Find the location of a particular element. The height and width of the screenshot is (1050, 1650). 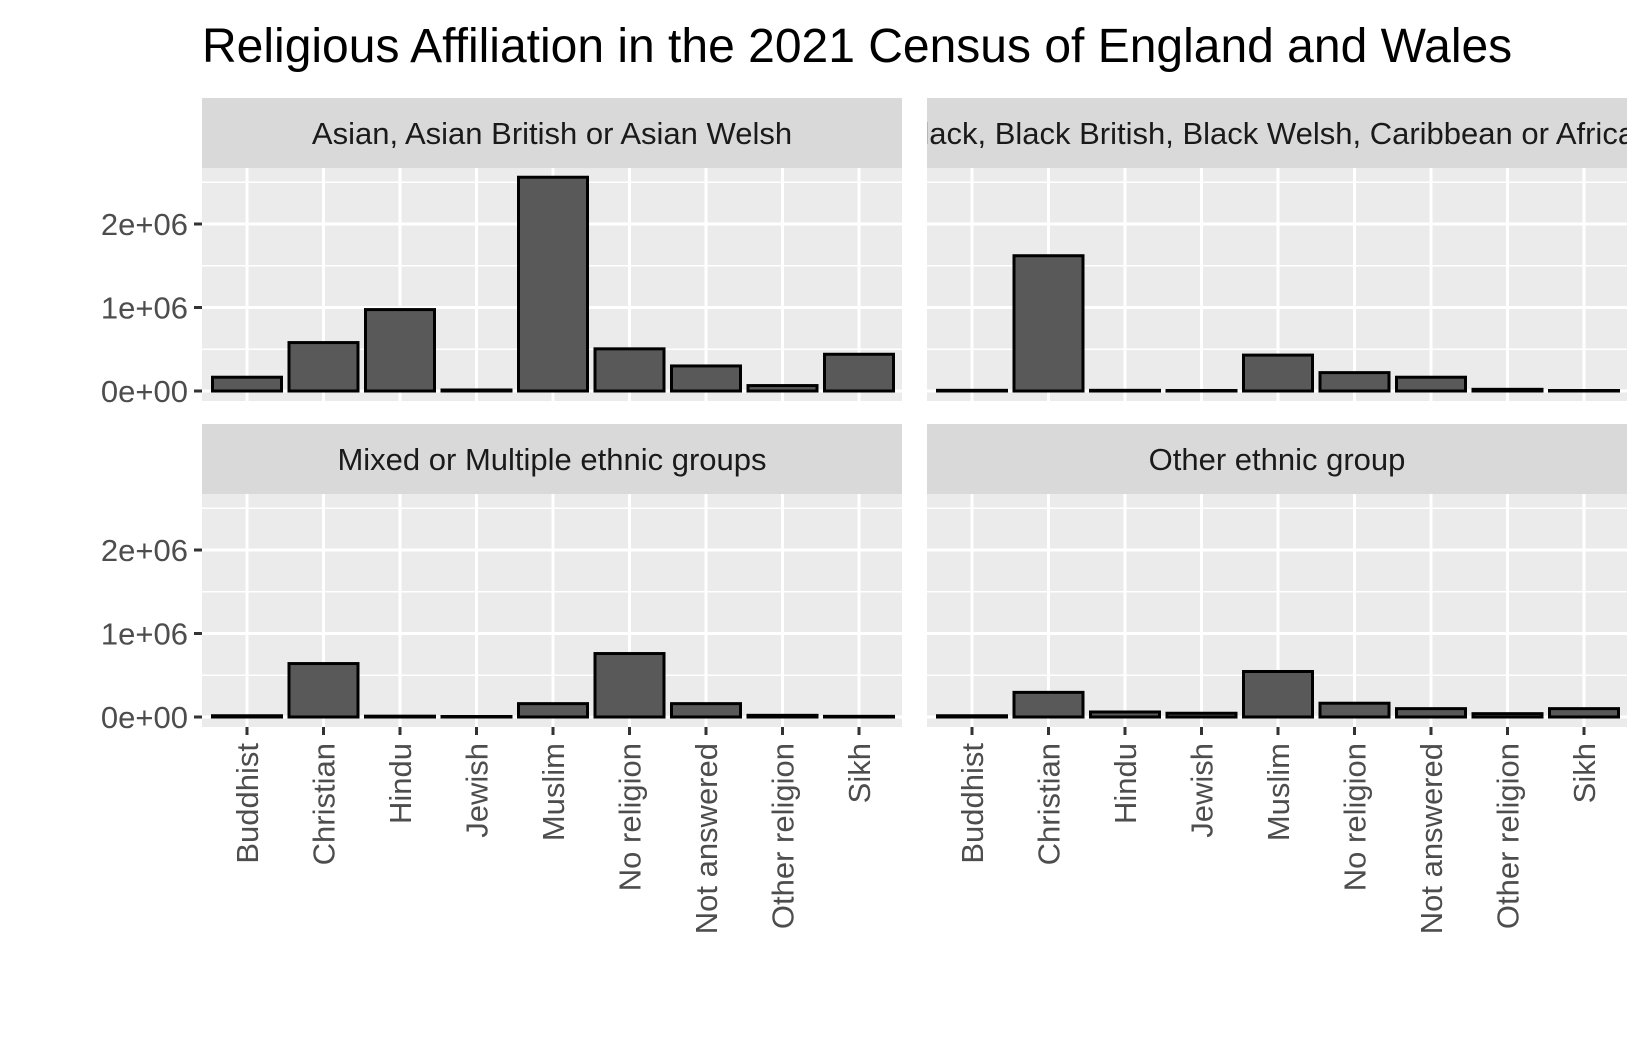

bar-black-black-british-black-welsh-caribbean-or-african-sikh is located at coordinates (1584, 391).